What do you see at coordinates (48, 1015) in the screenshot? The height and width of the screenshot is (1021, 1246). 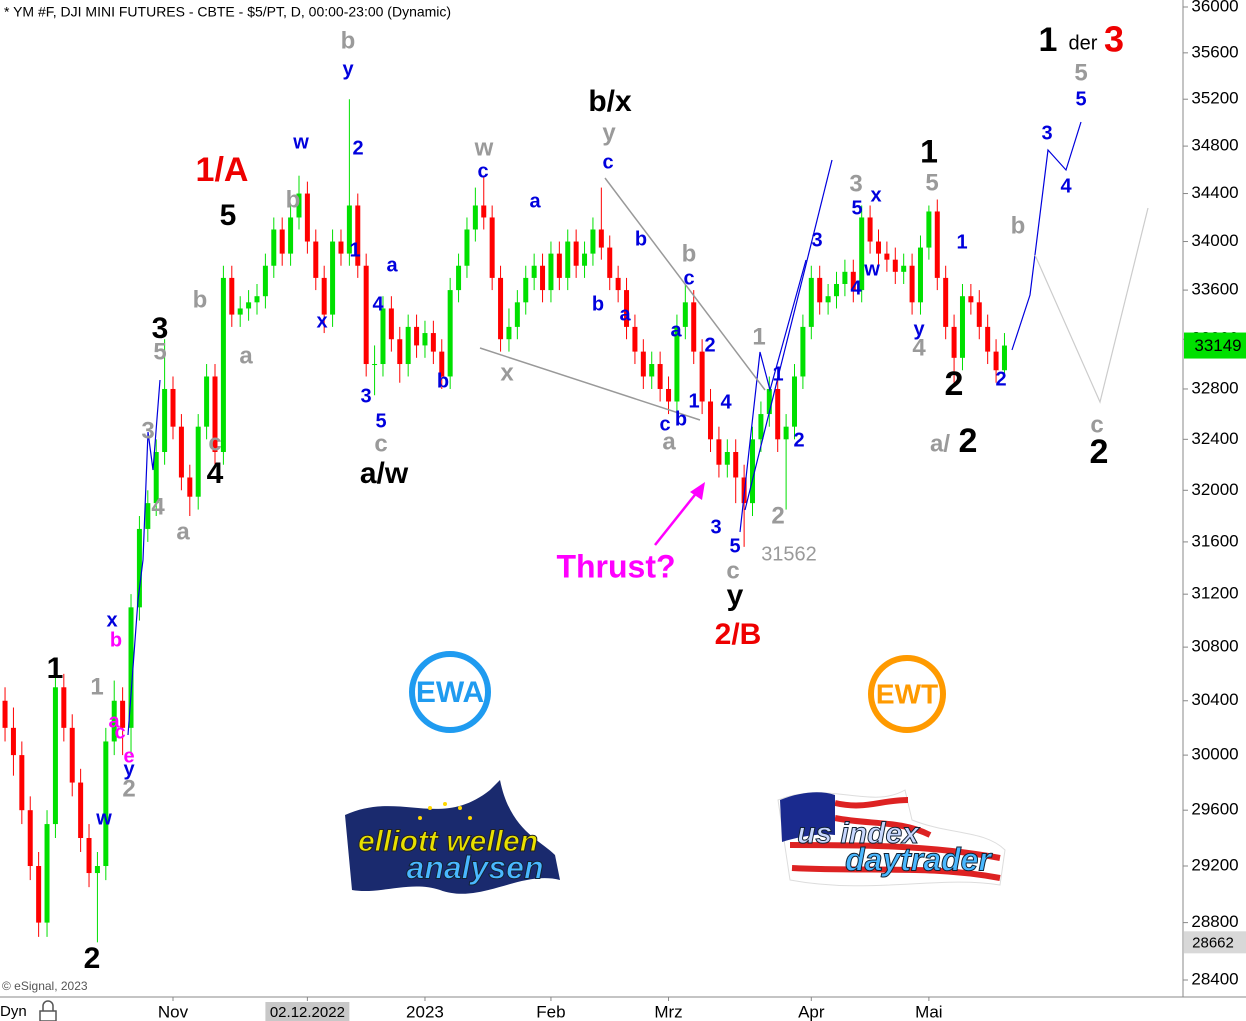 I see `lock-body` at bounding box center [48, 1015].